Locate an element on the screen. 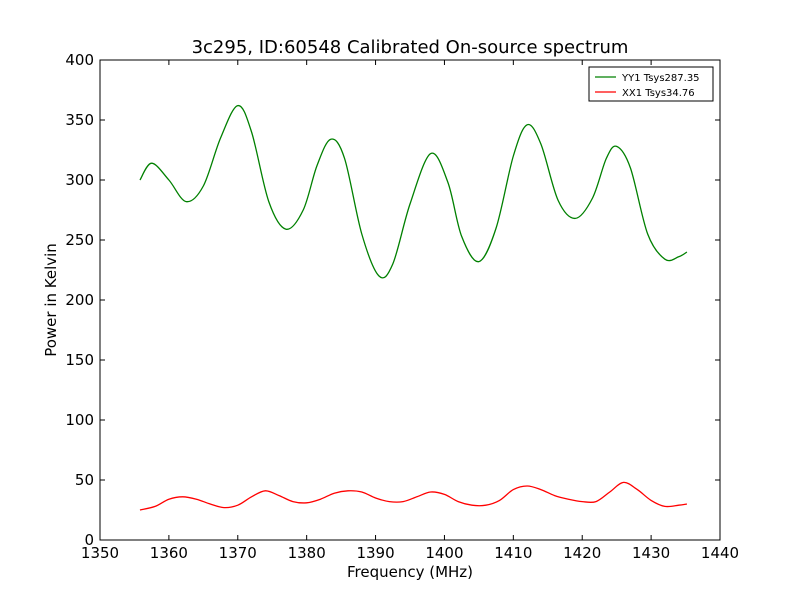 The height and width of the screenshot is (600, 800). y-tick-label: 50 is located at coordinates (84, 480).